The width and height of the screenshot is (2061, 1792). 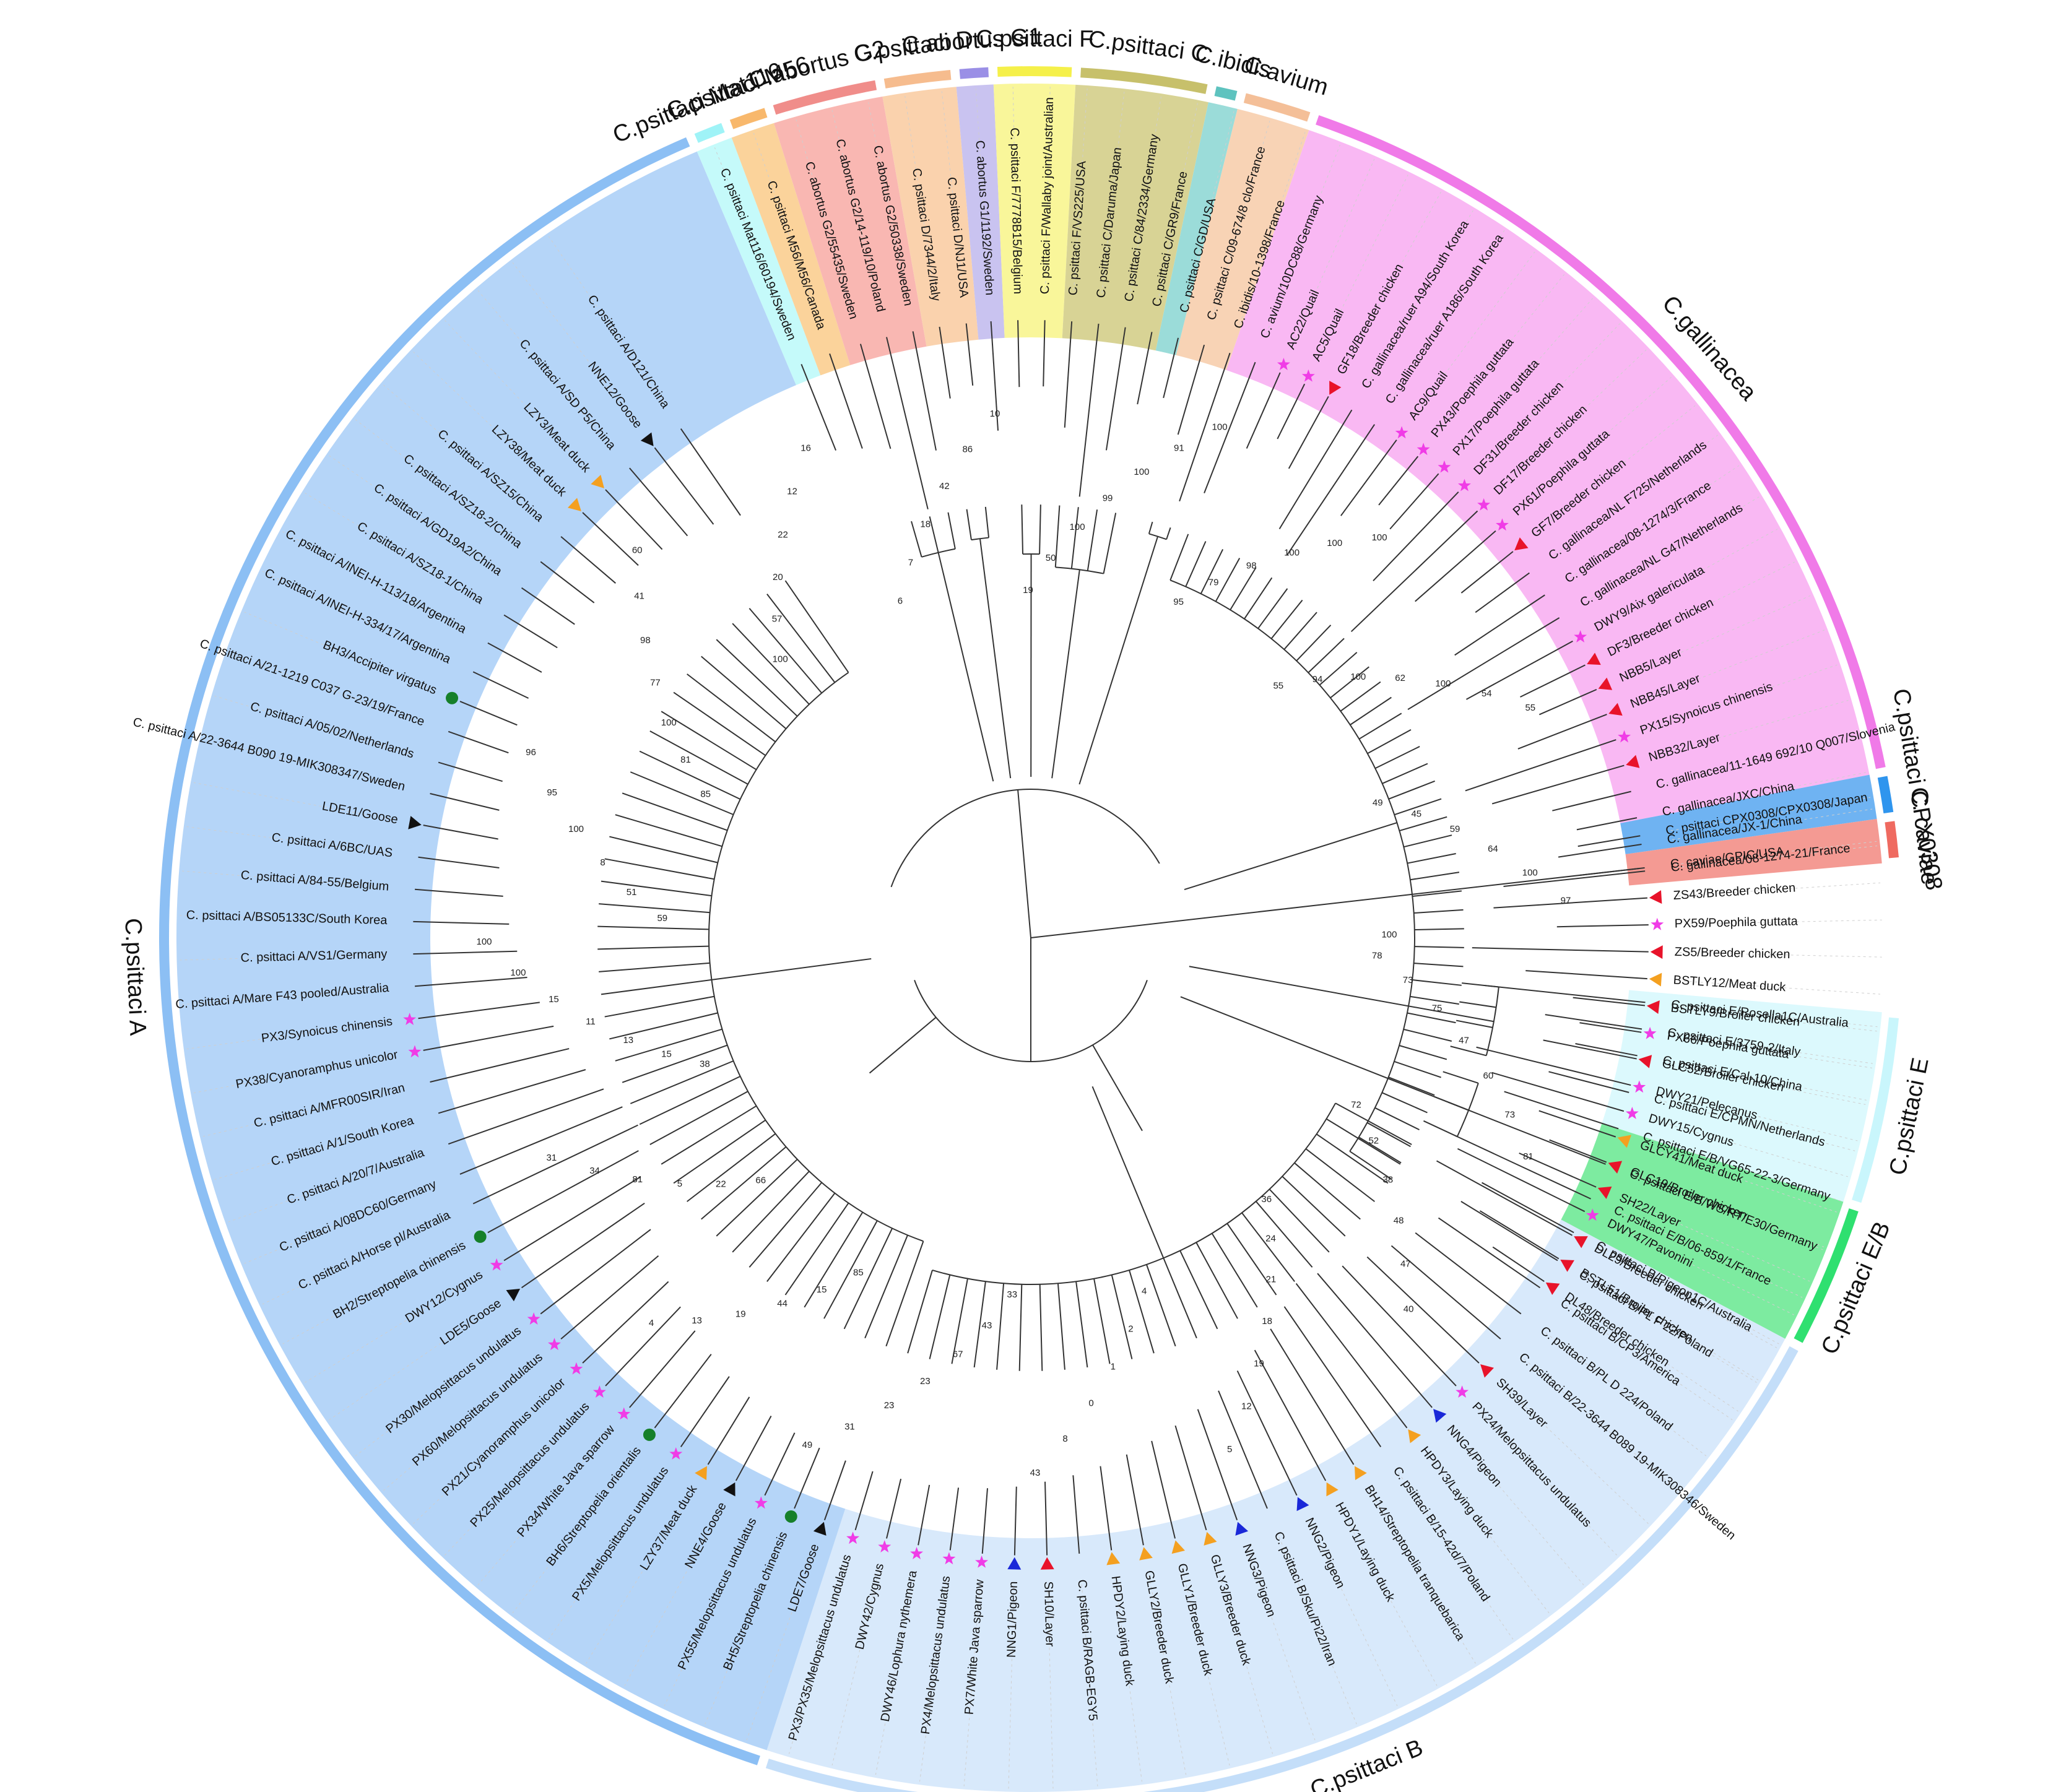 I want to click on leaf-label: PX59/Poephila guttata, so click(x=1736, y=922).